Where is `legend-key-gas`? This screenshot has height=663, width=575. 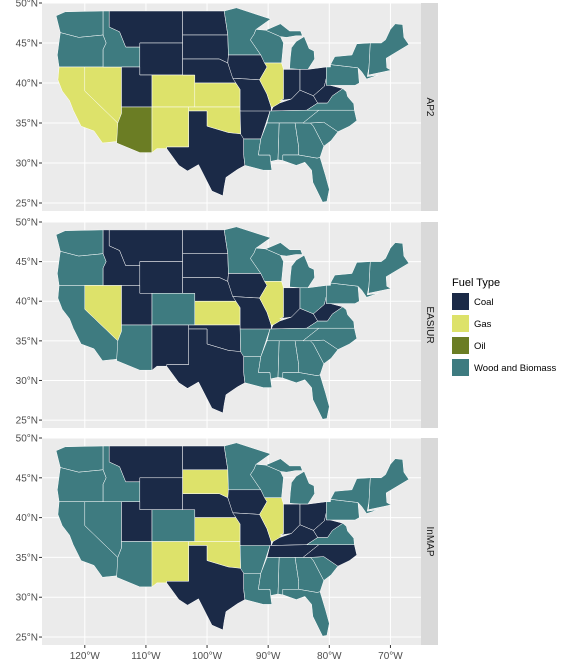
legend-key-gas is located at coordinates (460, 323).